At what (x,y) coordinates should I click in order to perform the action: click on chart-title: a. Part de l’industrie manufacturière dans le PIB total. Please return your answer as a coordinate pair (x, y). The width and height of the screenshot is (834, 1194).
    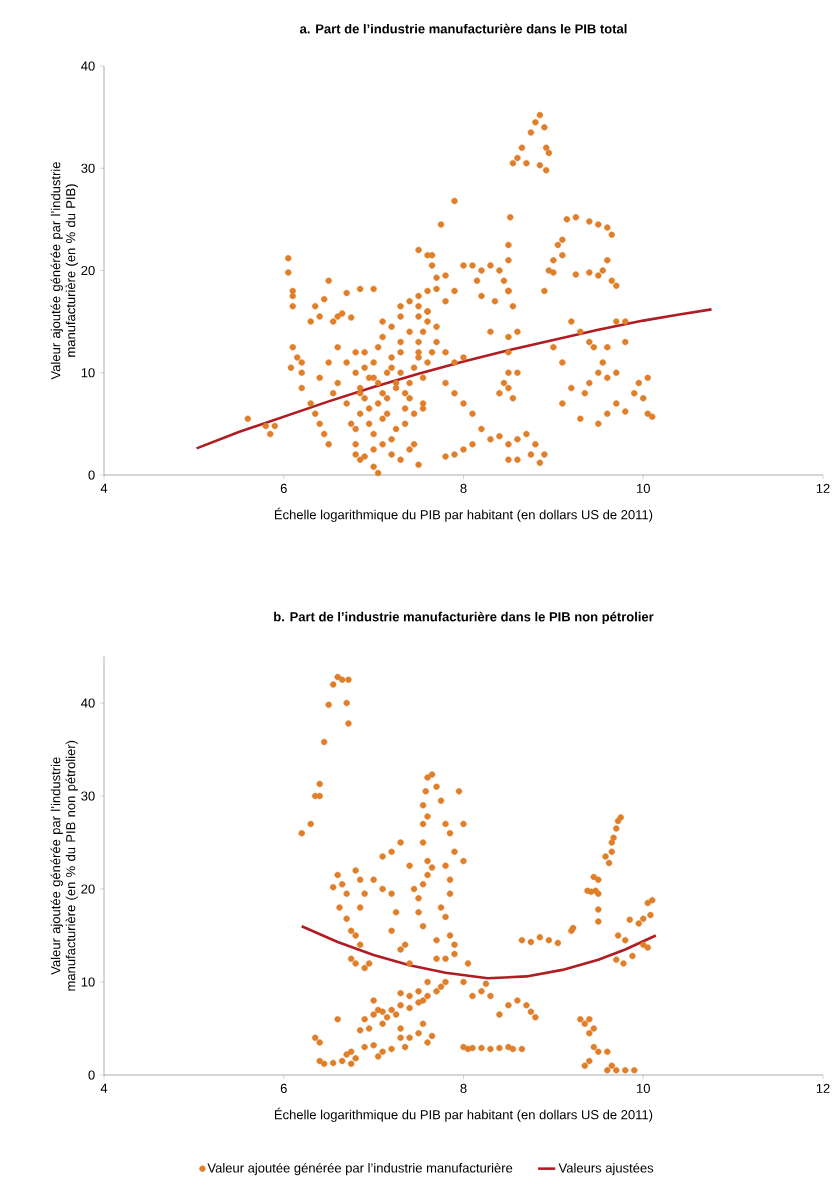
    Looking at the image, I should click on (463, 28).